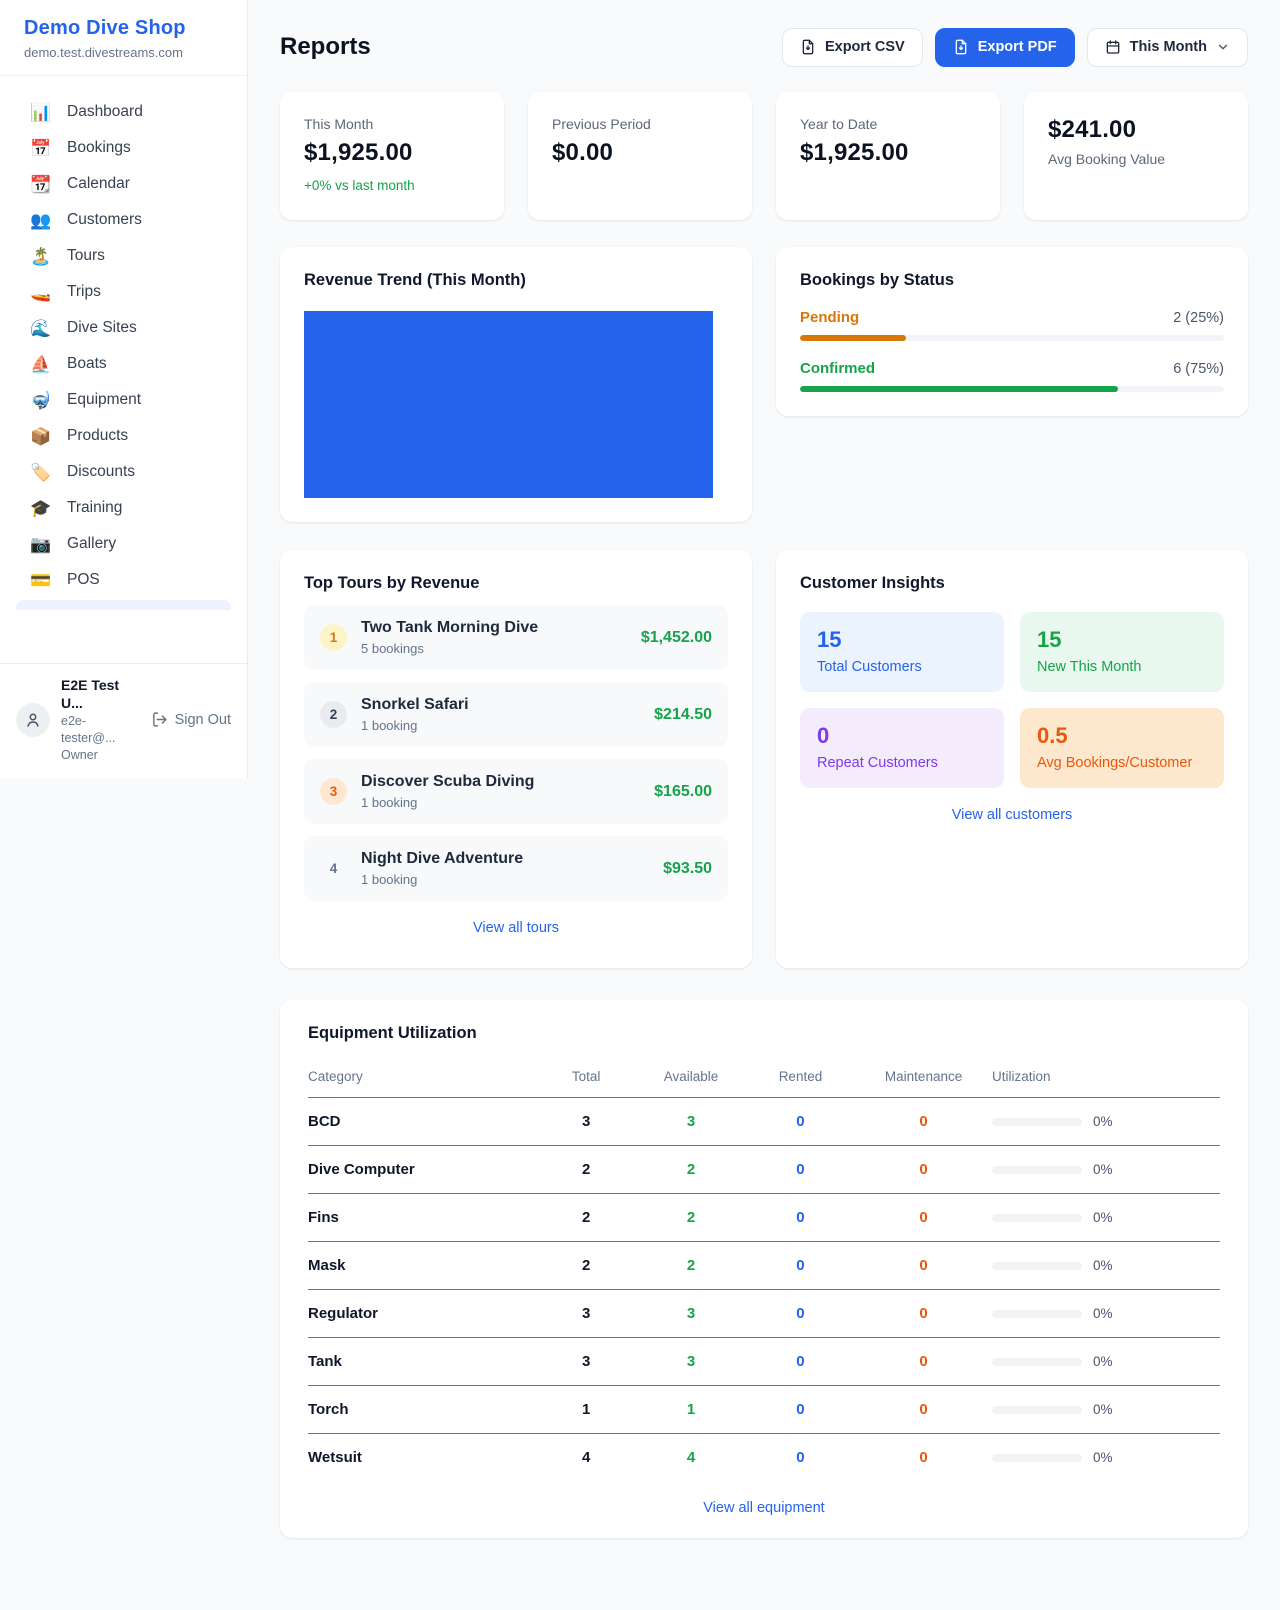 The width and height of the screenshot is (1280, 1610). Describe the element at coordinates (923, 1077) in the screenshot. I see `col-header-maintenance: Maintenance` at that location.